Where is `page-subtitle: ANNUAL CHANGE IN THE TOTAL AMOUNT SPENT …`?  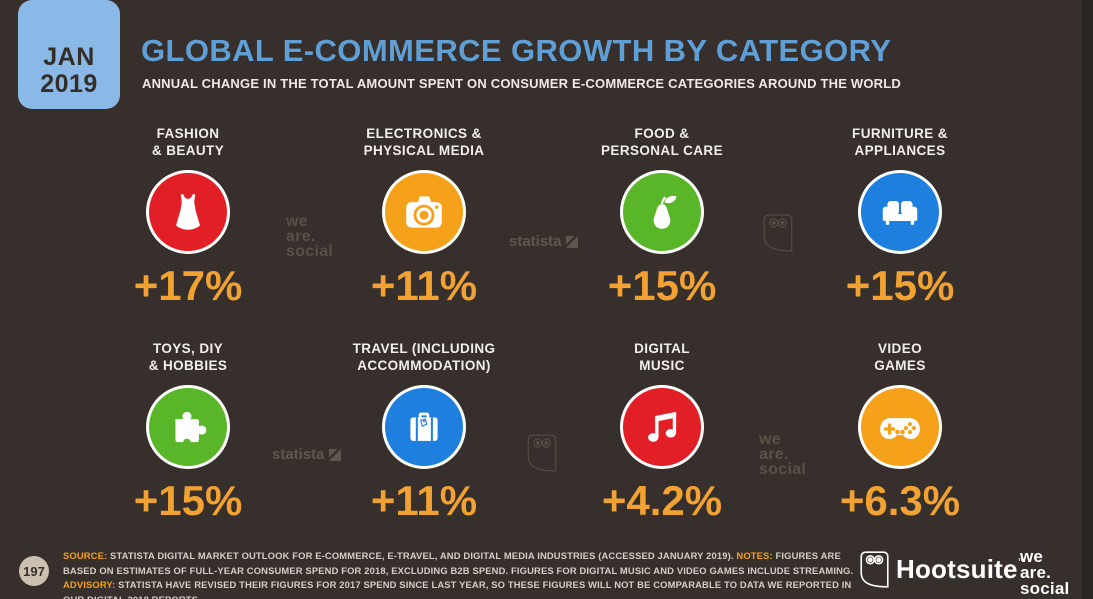 page-subtitle: ANNUAL CHANGE IN THE TOTAL AMOUNT SPENT … is located at coordinates (521, 83).